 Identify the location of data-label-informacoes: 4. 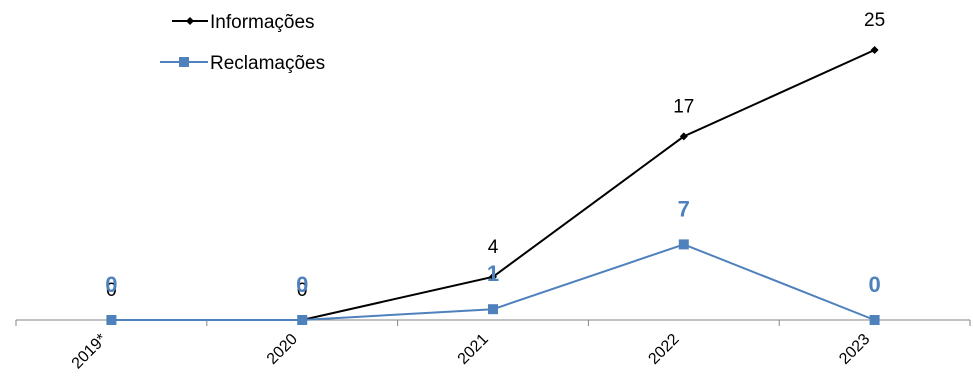
(493, 247).